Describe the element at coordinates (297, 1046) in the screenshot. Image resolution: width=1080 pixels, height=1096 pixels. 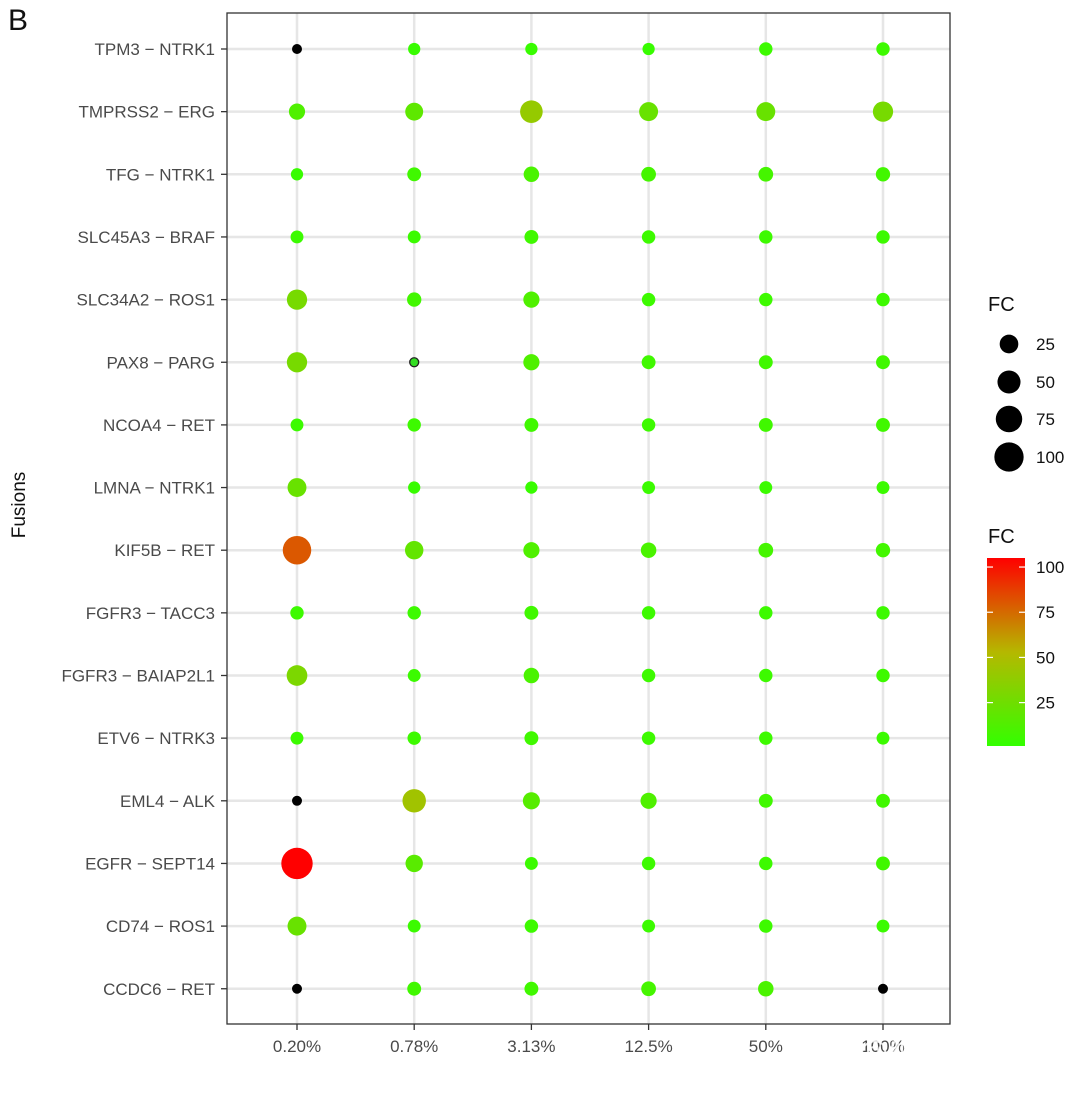
I see `x-tick-label: 0.20%` at that location.